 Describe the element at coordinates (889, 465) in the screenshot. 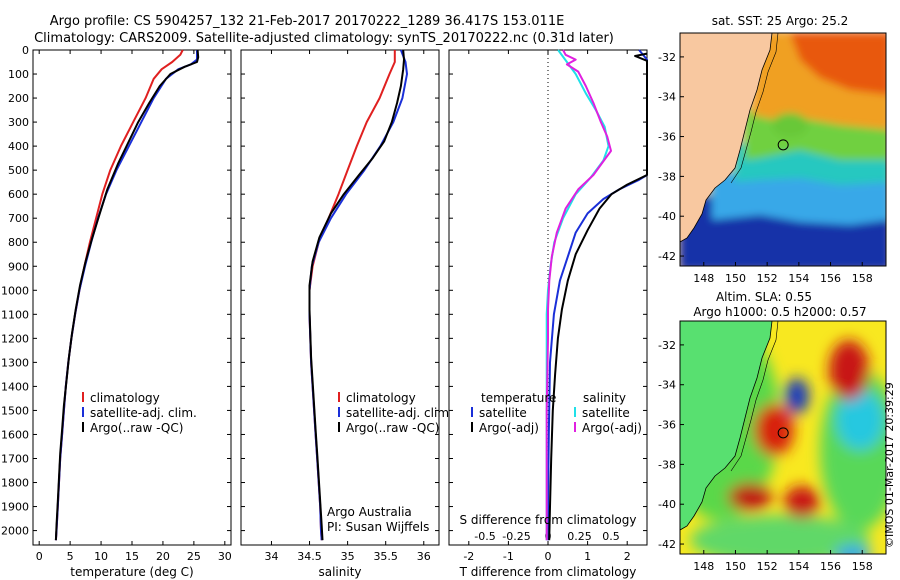

I see `imos-timestamp: ©IMOS 01-Mar-2017 20:39:29` at that location.